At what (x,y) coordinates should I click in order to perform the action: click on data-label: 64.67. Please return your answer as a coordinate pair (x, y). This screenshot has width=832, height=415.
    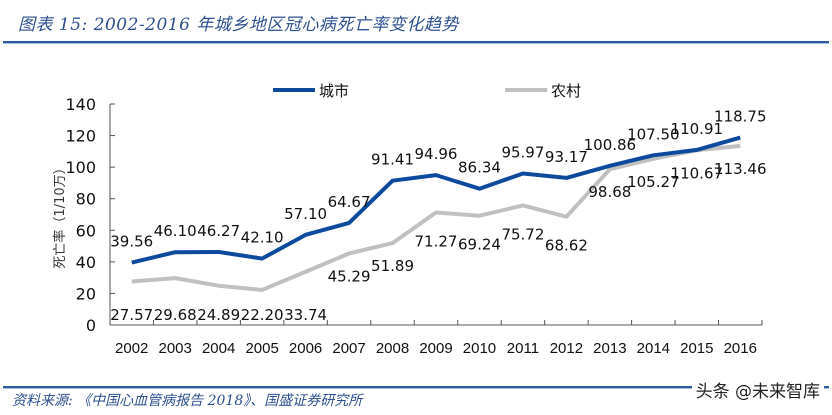
    Looking at the image, I should click on (349, 202).